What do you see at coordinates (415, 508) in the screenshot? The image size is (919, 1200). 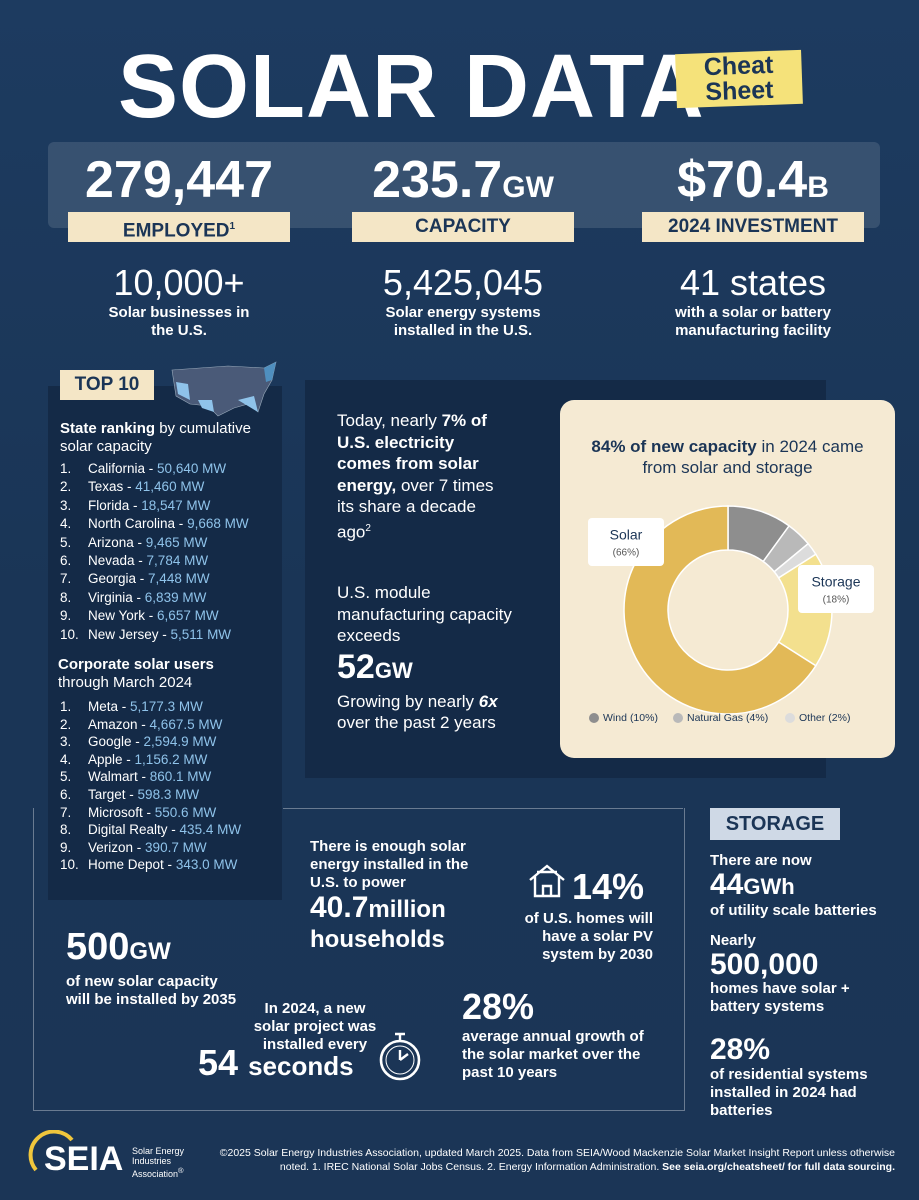 I see `text: over 7 times its share a decade ago` at bounding box center [415, 508].